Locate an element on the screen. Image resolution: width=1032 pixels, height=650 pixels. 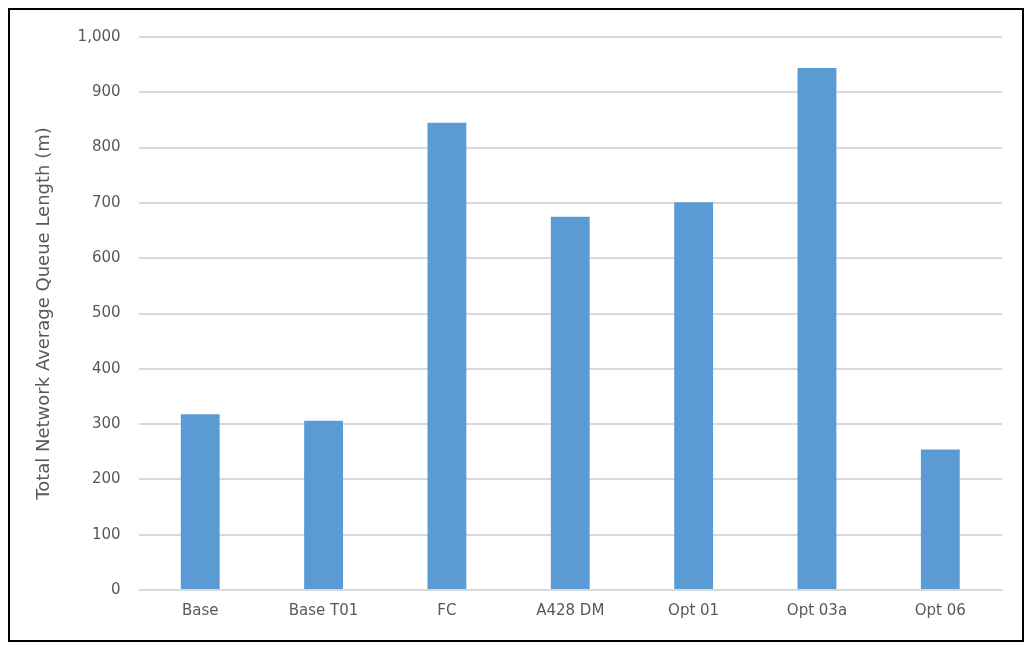
x-tick-label: Opt 06 is located at coordinates (940, 609).